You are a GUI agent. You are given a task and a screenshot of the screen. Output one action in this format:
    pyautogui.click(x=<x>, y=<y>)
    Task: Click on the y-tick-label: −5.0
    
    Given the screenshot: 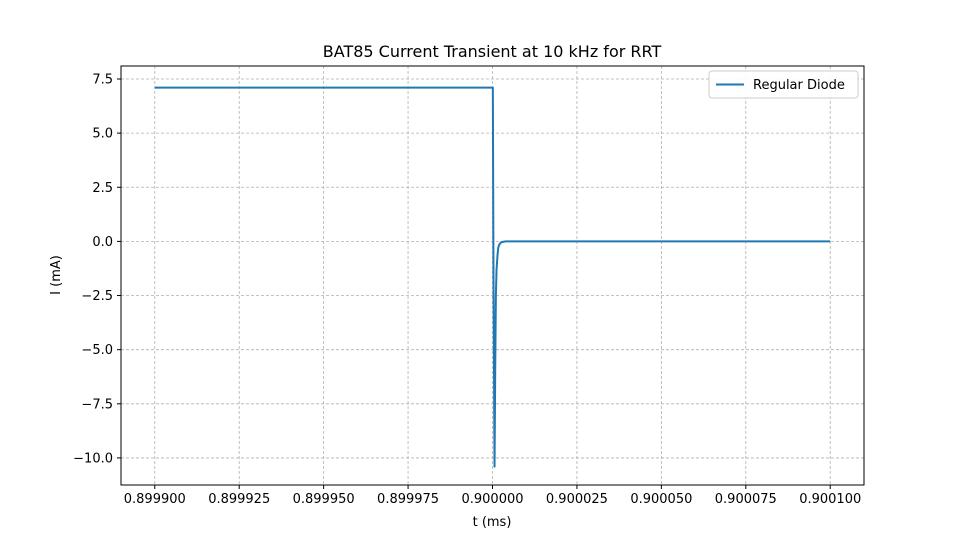 What is the action you would take?
    pyautogui.click(x=97, y=350)
    